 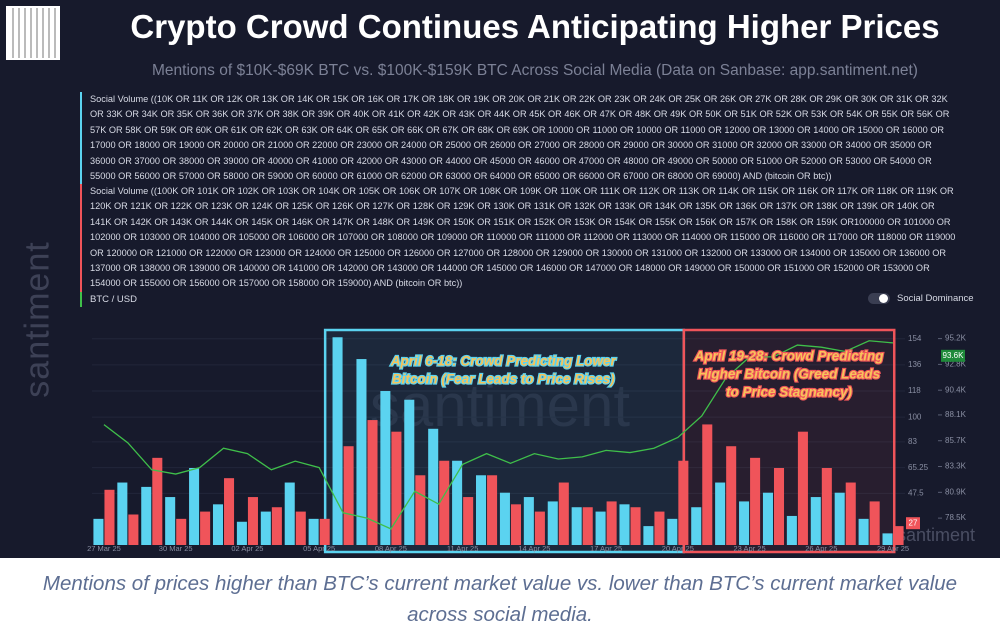 What do you see at coordinates (750, 548) in the screenshot?
I see `x-tick-label: 23 Apr 25` at bounding box center [750, 548].